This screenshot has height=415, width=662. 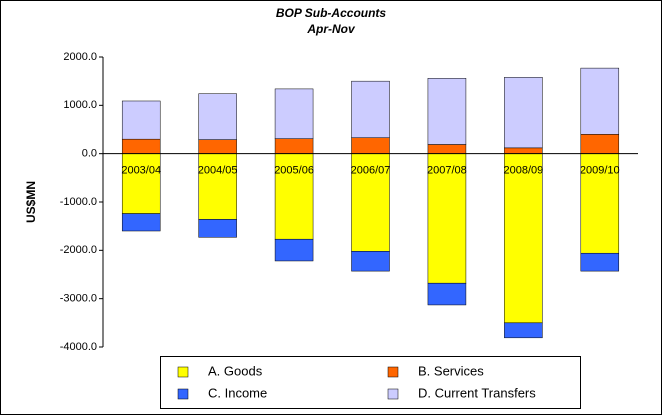 I want to click on legend-label: C. Income, so click(x=237, y=392).